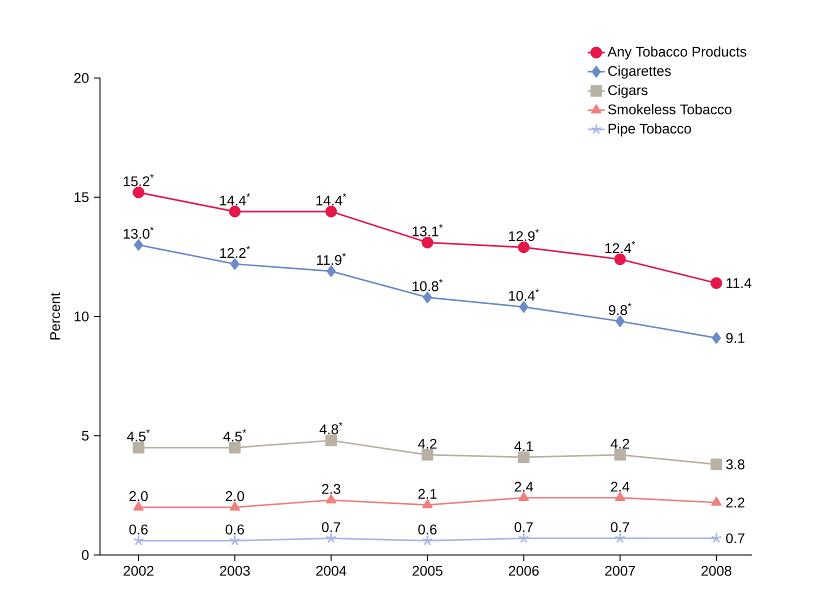  Describe the element at coordinates (735, 464) in the screenshot. I see `data-label: 3.8` at that location.